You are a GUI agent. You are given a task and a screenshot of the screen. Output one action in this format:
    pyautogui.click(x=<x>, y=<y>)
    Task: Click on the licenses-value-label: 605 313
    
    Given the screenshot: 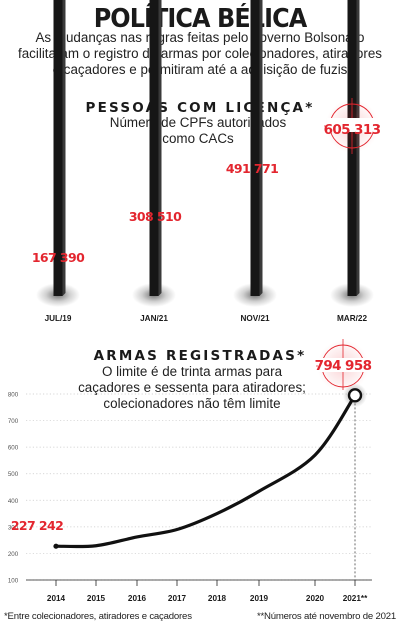 What is the action you would take?
    pyautogui.click(x=352, y=130)
    